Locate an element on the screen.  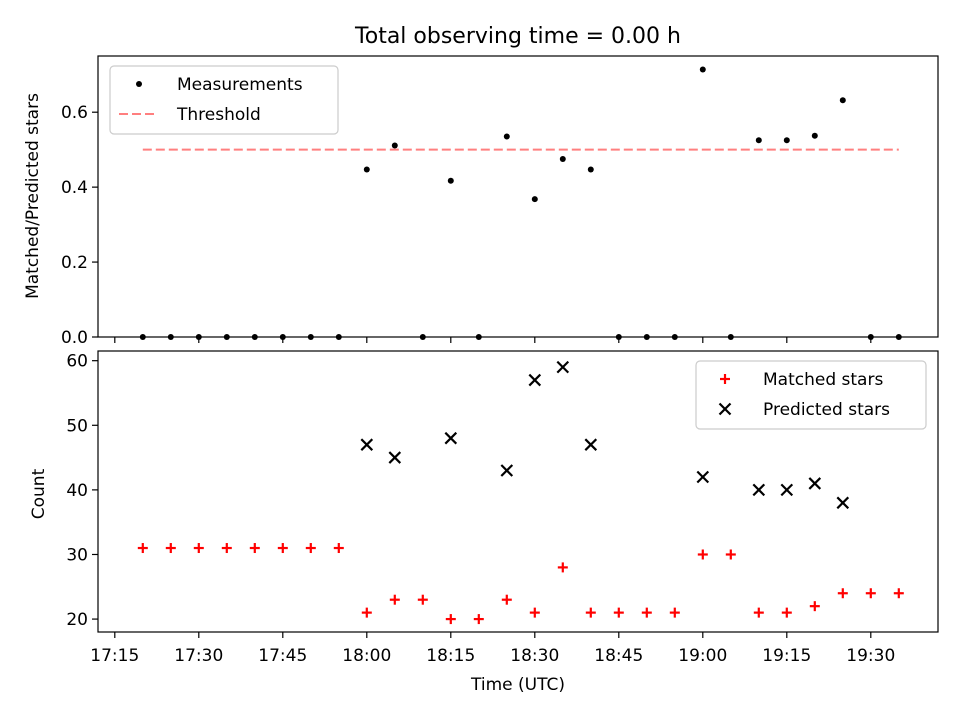
x-tick-label: 18:15 is located at coordinates (450, 656).